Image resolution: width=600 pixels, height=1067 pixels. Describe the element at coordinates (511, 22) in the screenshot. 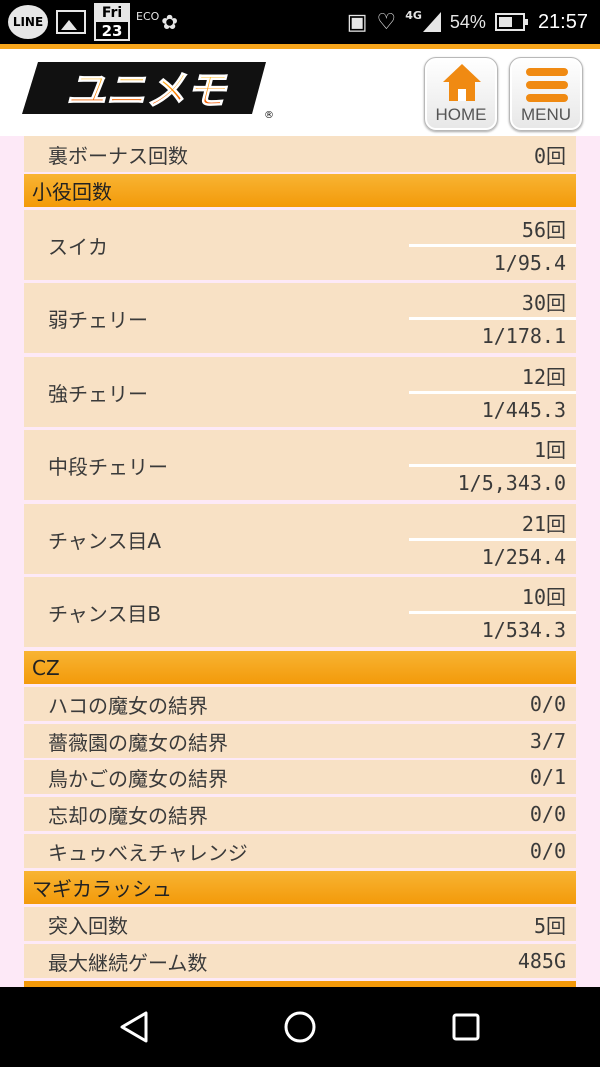

I see `battery-icon` at that location.